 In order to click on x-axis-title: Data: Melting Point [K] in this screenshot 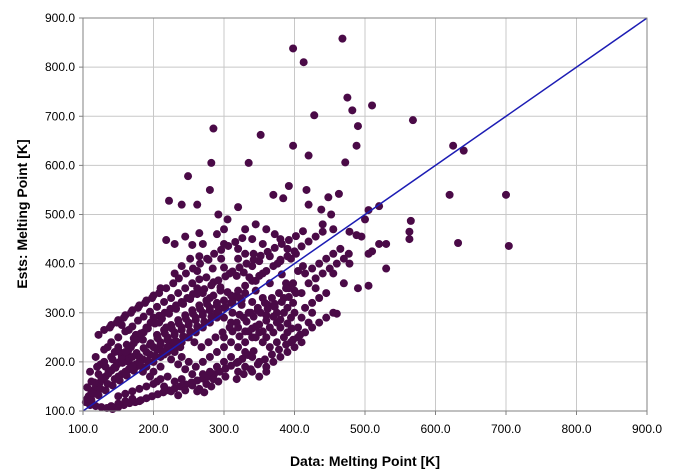, I will do `click(365, 461)`.